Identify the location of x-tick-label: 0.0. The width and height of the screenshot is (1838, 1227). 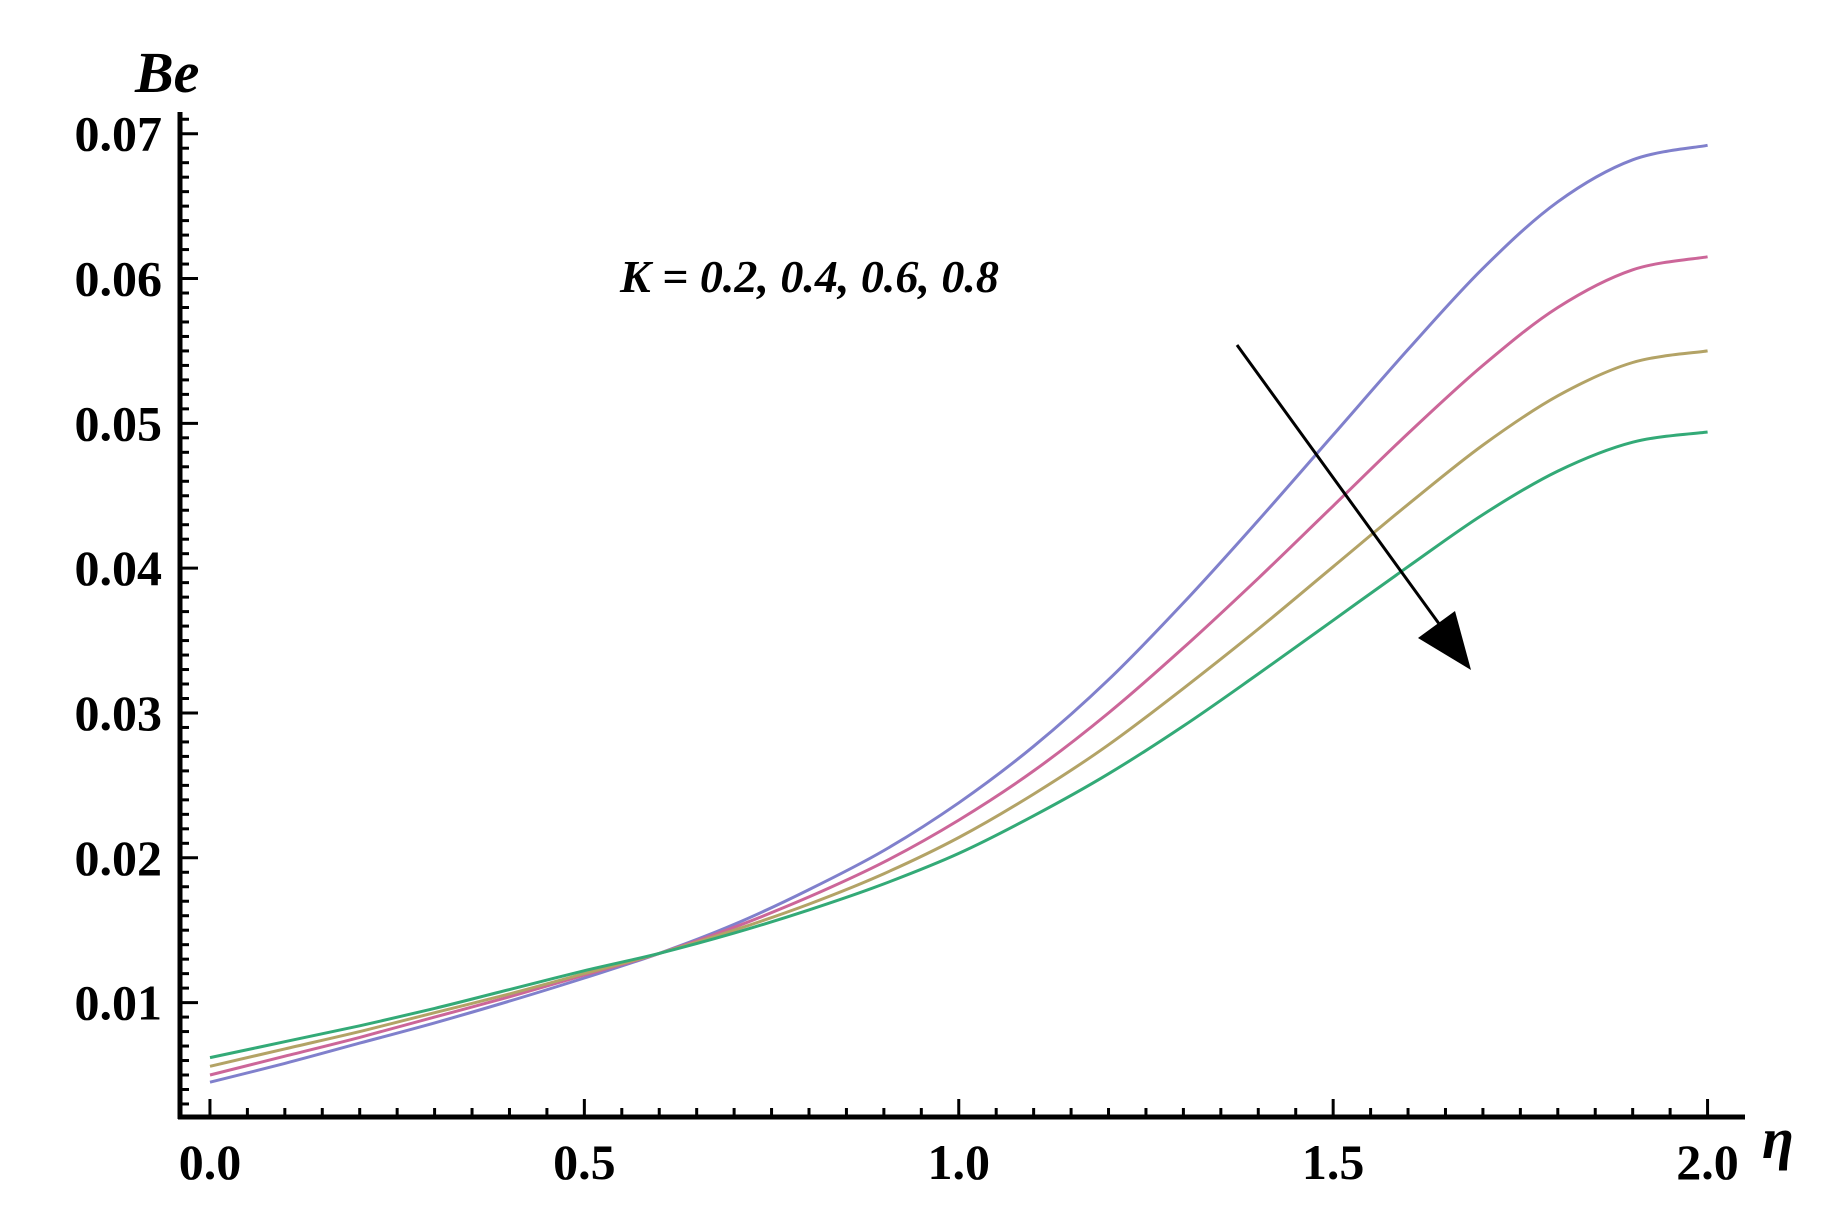
(210, 1162).